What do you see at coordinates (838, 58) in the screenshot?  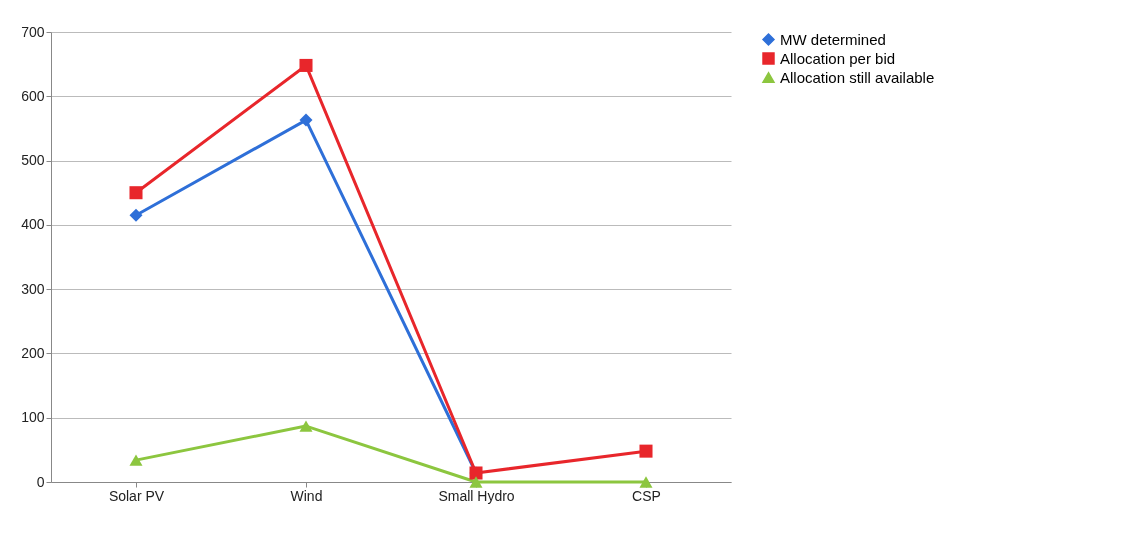 I see `legend-label: Allocation per bid` at bounding box center [838, 58].